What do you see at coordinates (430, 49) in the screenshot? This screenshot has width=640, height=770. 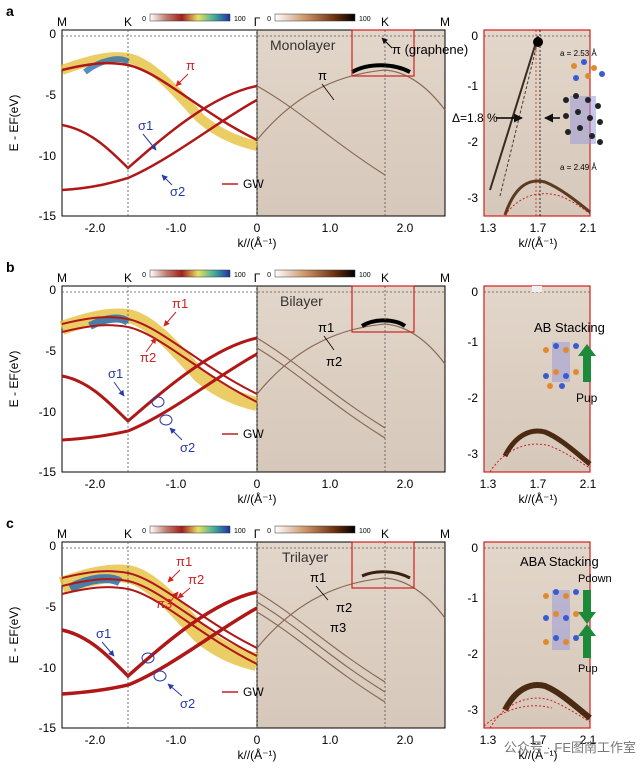 I see `label-pi-graphene: π (graphene)` at bounding box center [430, 49].